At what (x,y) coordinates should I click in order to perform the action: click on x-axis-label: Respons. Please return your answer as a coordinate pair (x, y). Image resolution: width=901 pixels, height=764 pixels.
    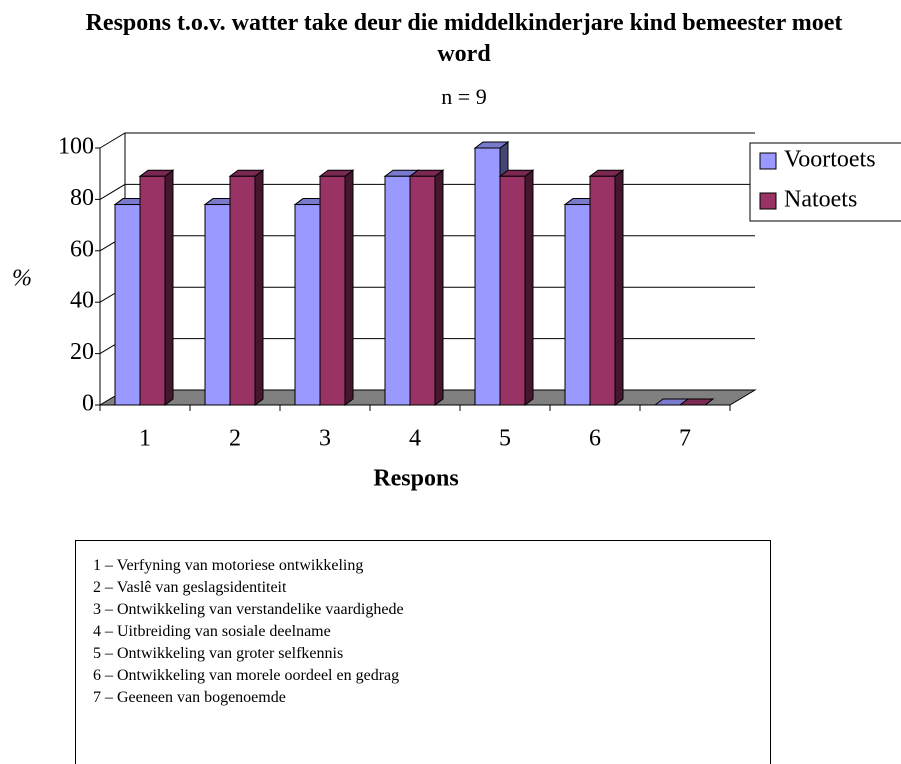
    Looking at the image, I should click on (415, 479).